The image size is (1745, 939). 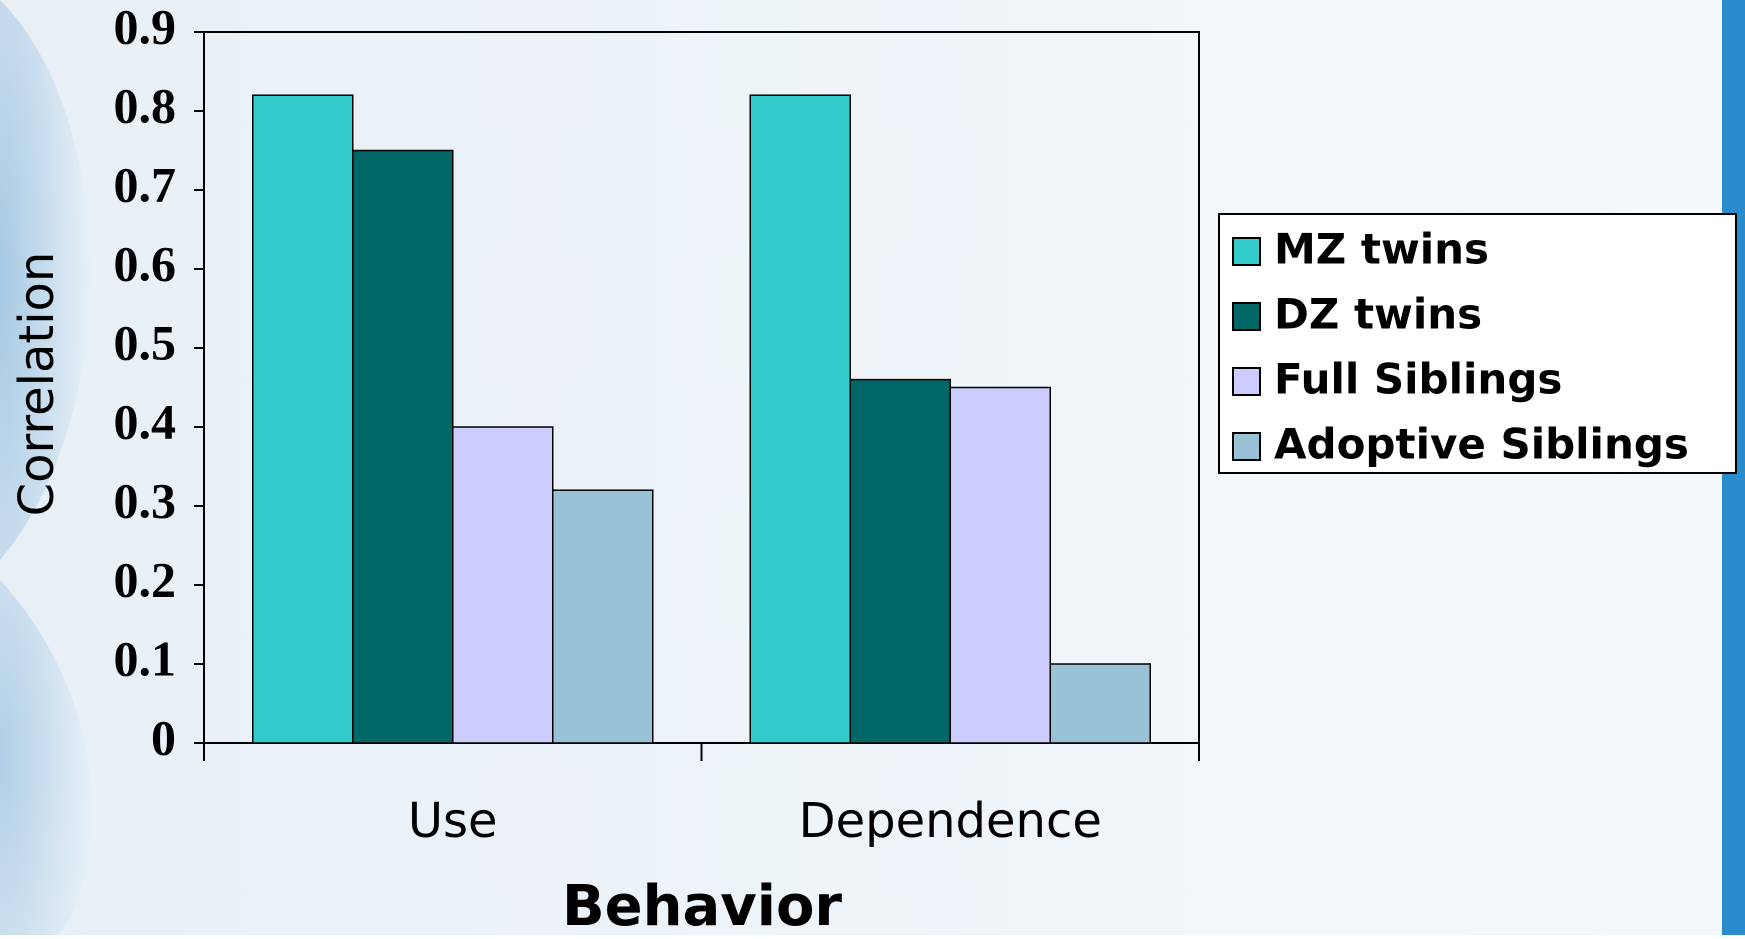 What do you see at coordinates (163, 737) in the screenshot?
I see `y-tick-label: 0` at bounding box center [163, 737].